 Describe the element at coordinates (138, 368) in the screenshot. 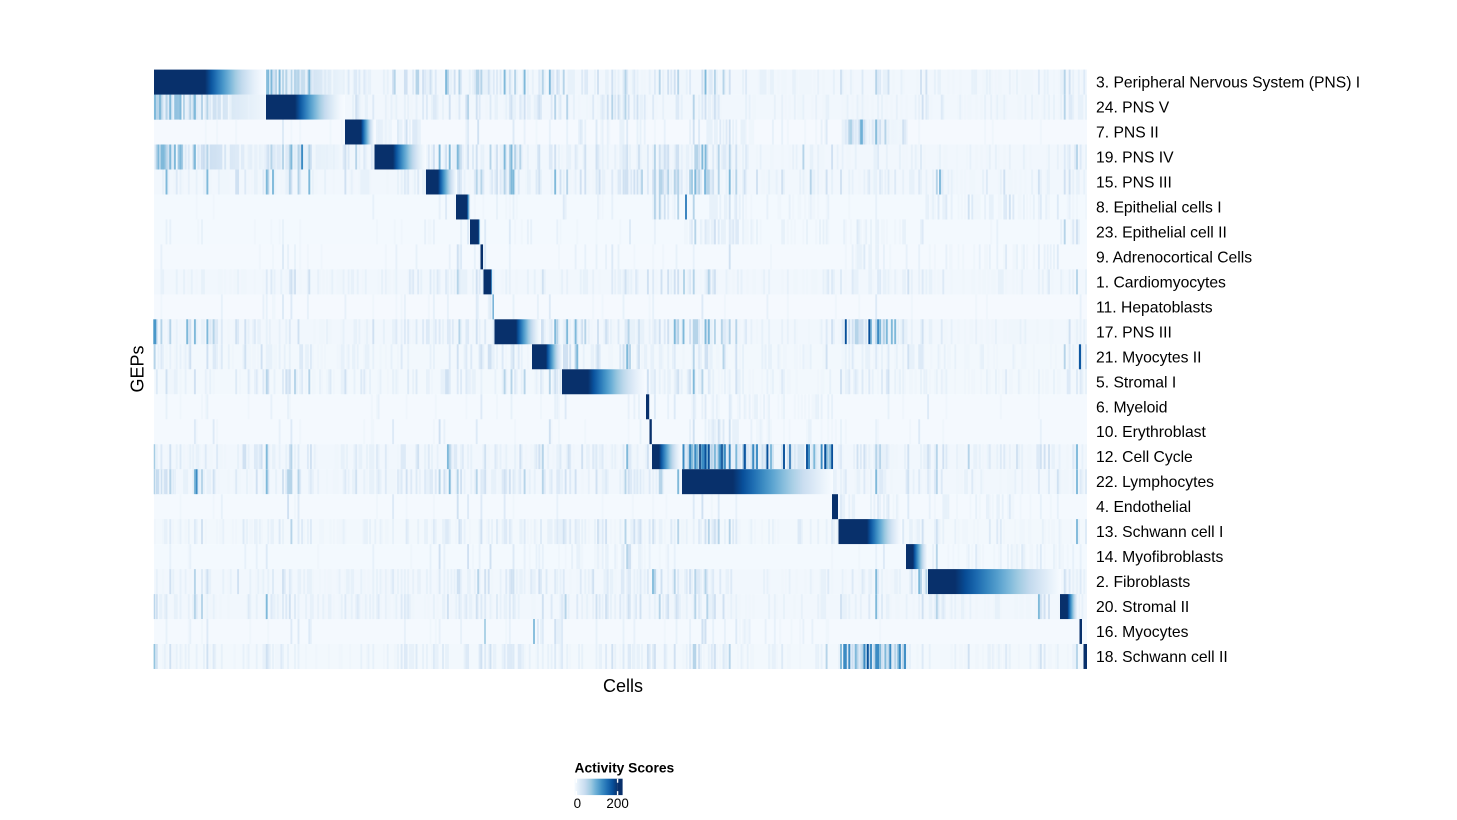

I see `svg-text: GEPs` at that location.